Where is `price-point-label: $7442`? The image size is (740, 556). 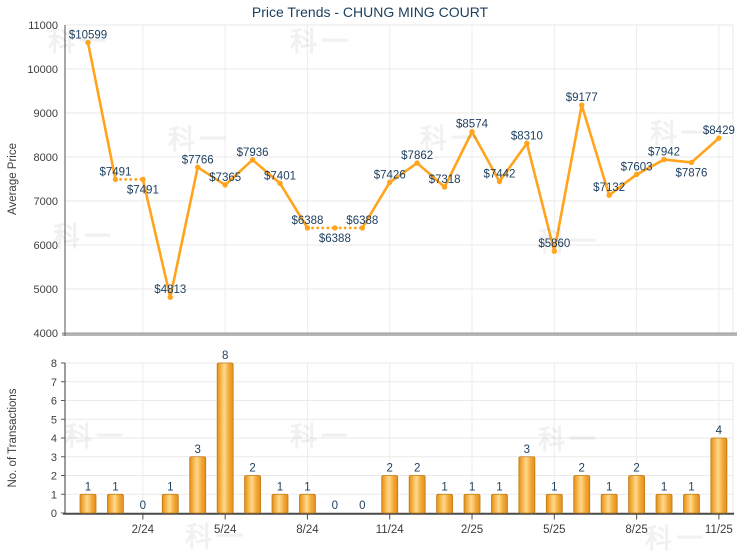
price-point-label: $7442 is located at coordinates (499, 175).